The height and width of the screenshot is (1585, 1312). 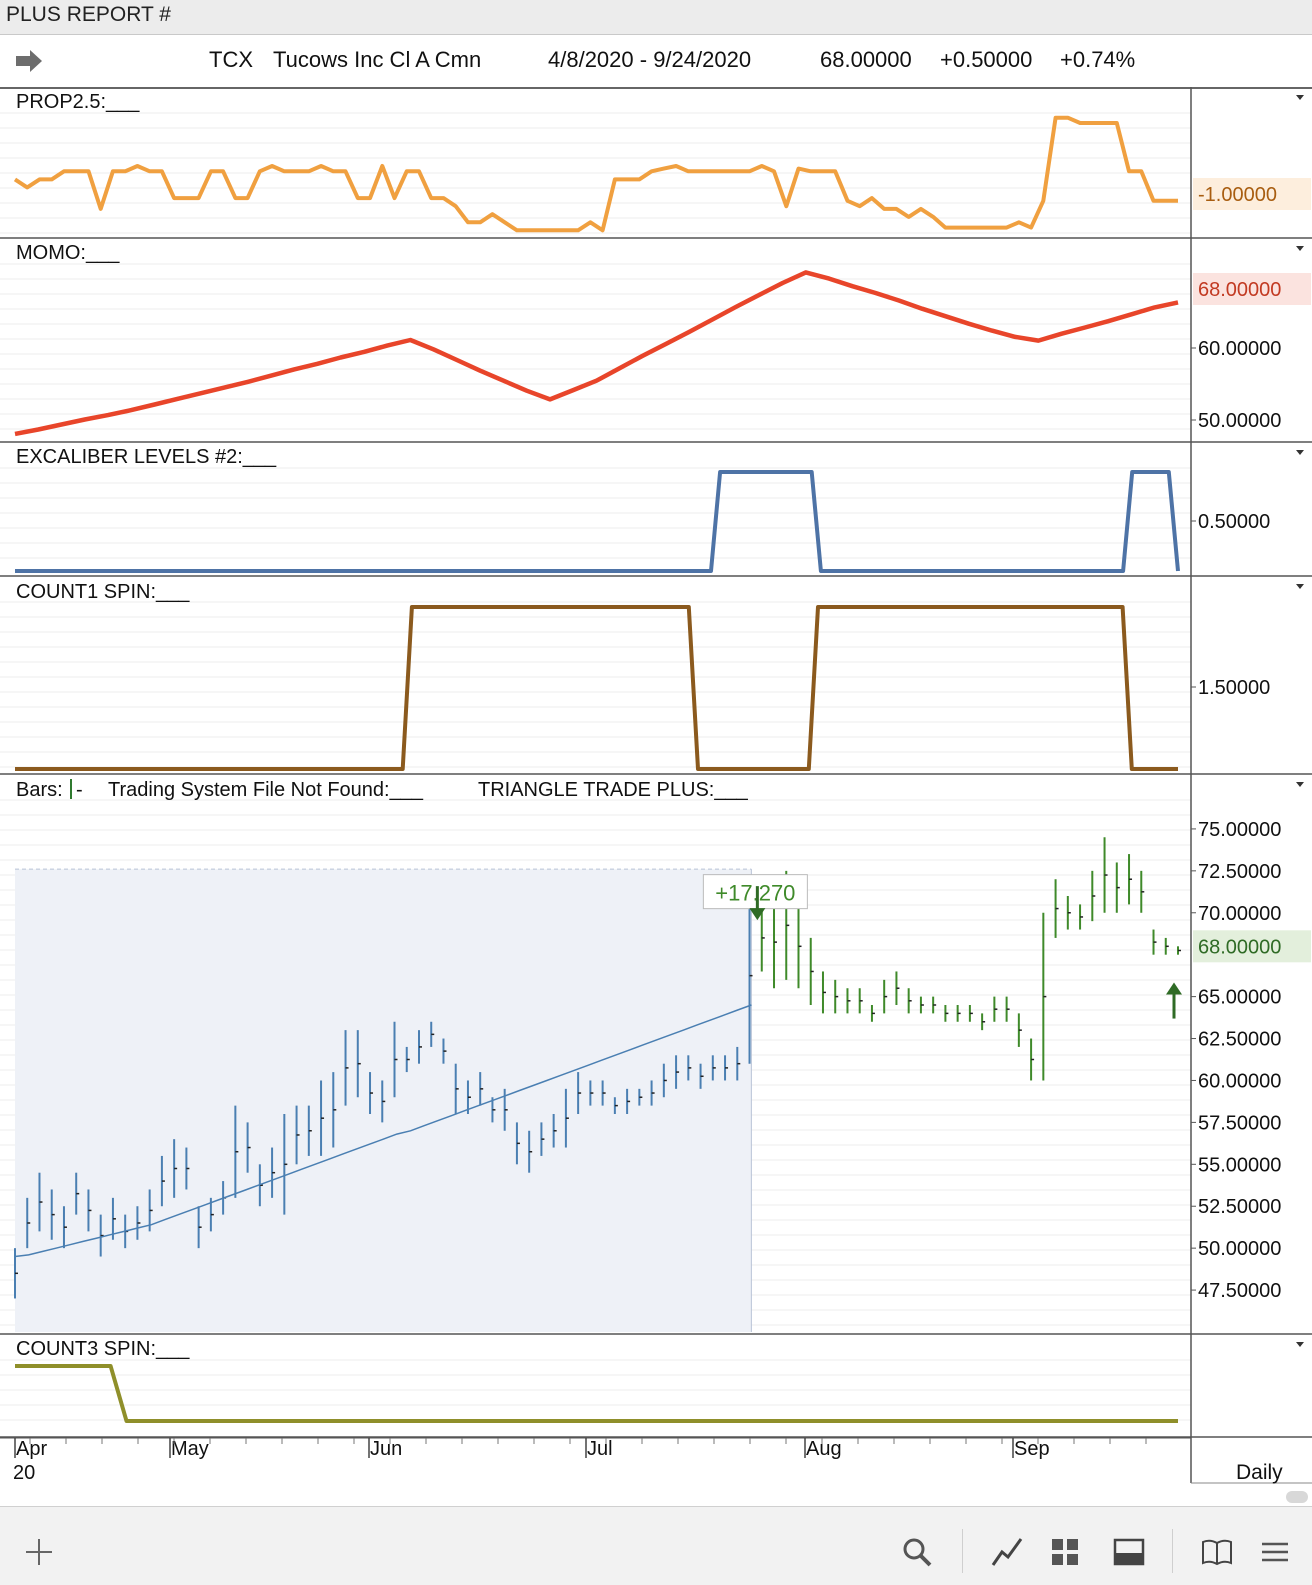 What do you see at coordinates (1237, 195) in the screenshot?
I see `prop-last-value: -1.00000` at bounding box center [1237, 195].